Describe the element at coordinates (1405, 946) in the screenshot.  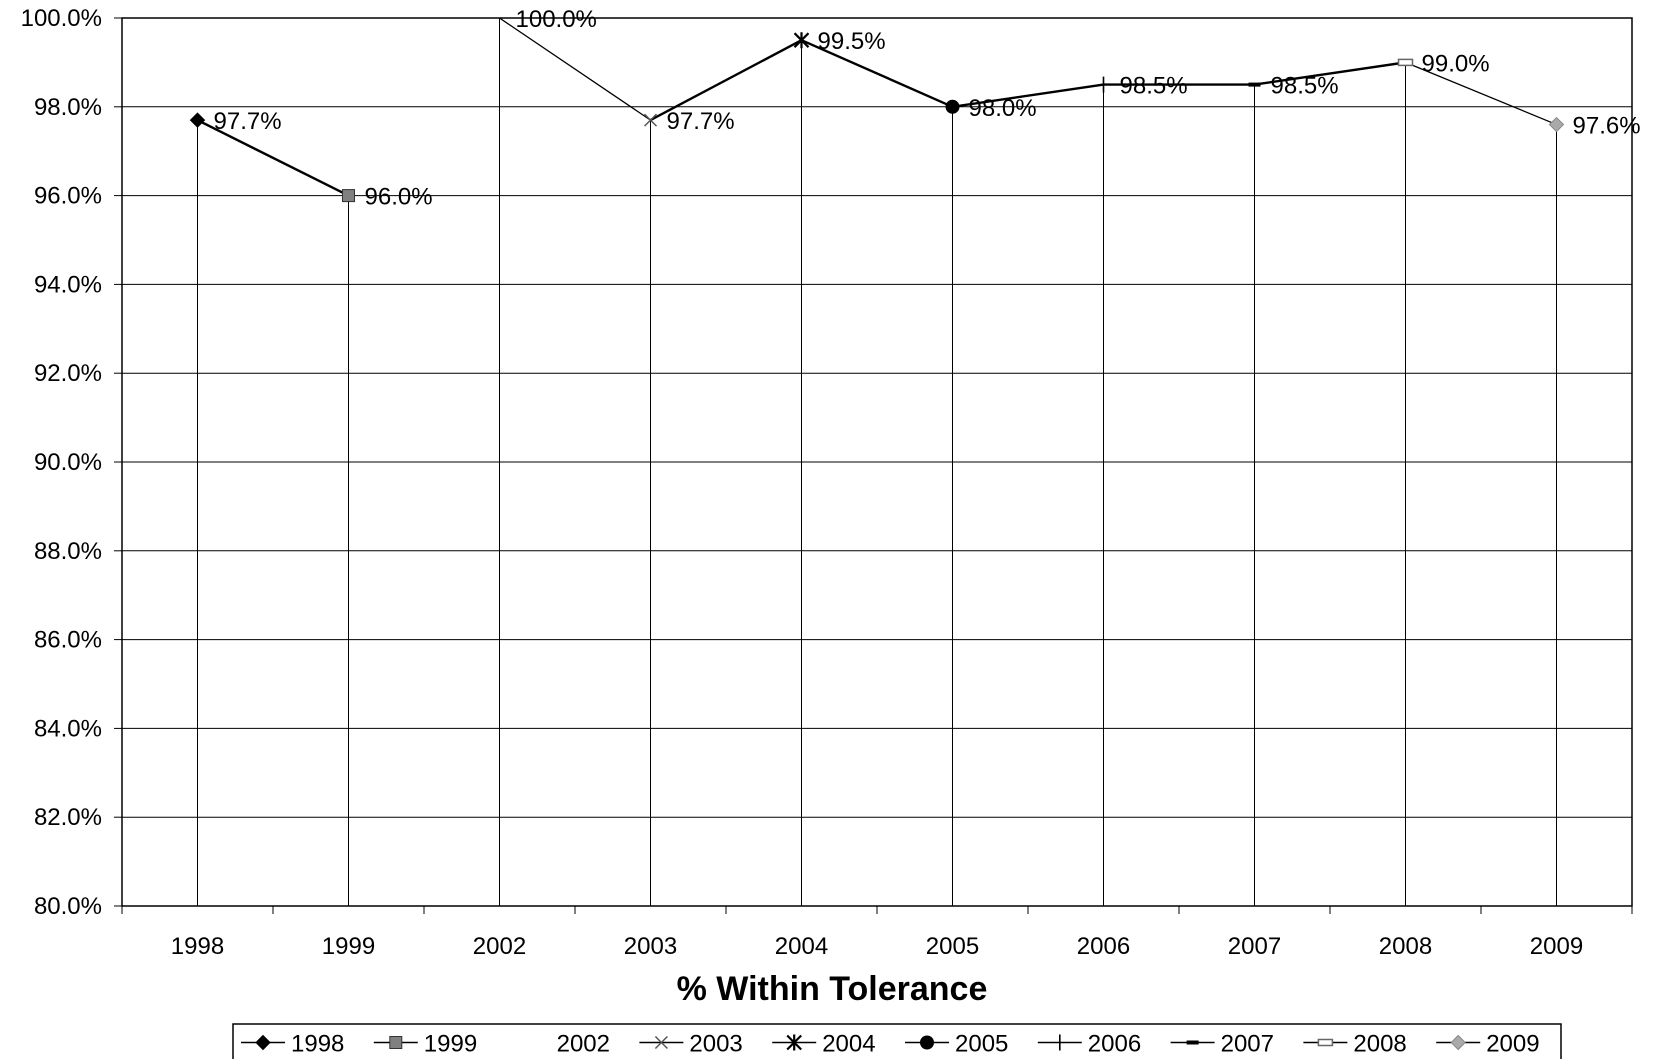
I see `x-tick-label: 2008` at that location.